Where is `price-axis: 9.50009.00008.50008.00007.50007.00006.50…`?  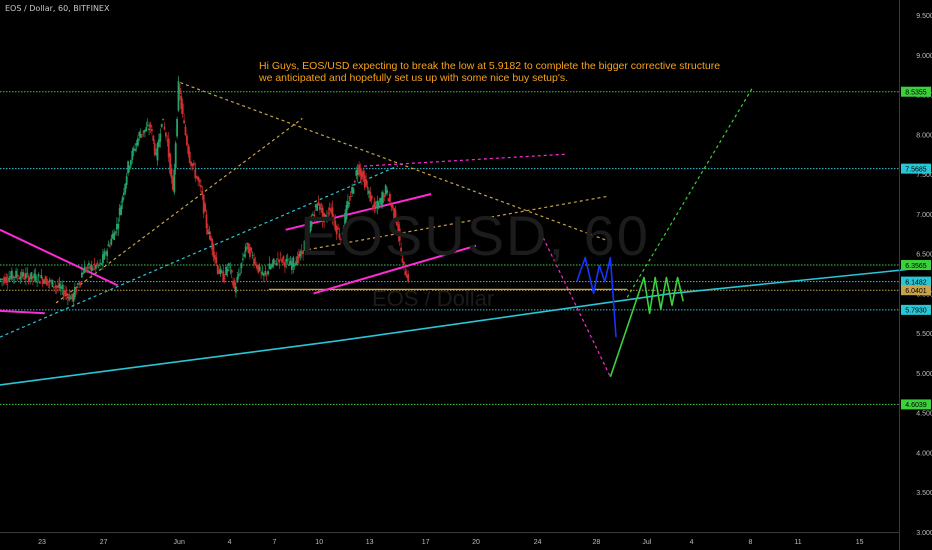
price-axis: 9.50009.00008.50008.00007.50007.00006.50… is located at coordinates (916, 275).